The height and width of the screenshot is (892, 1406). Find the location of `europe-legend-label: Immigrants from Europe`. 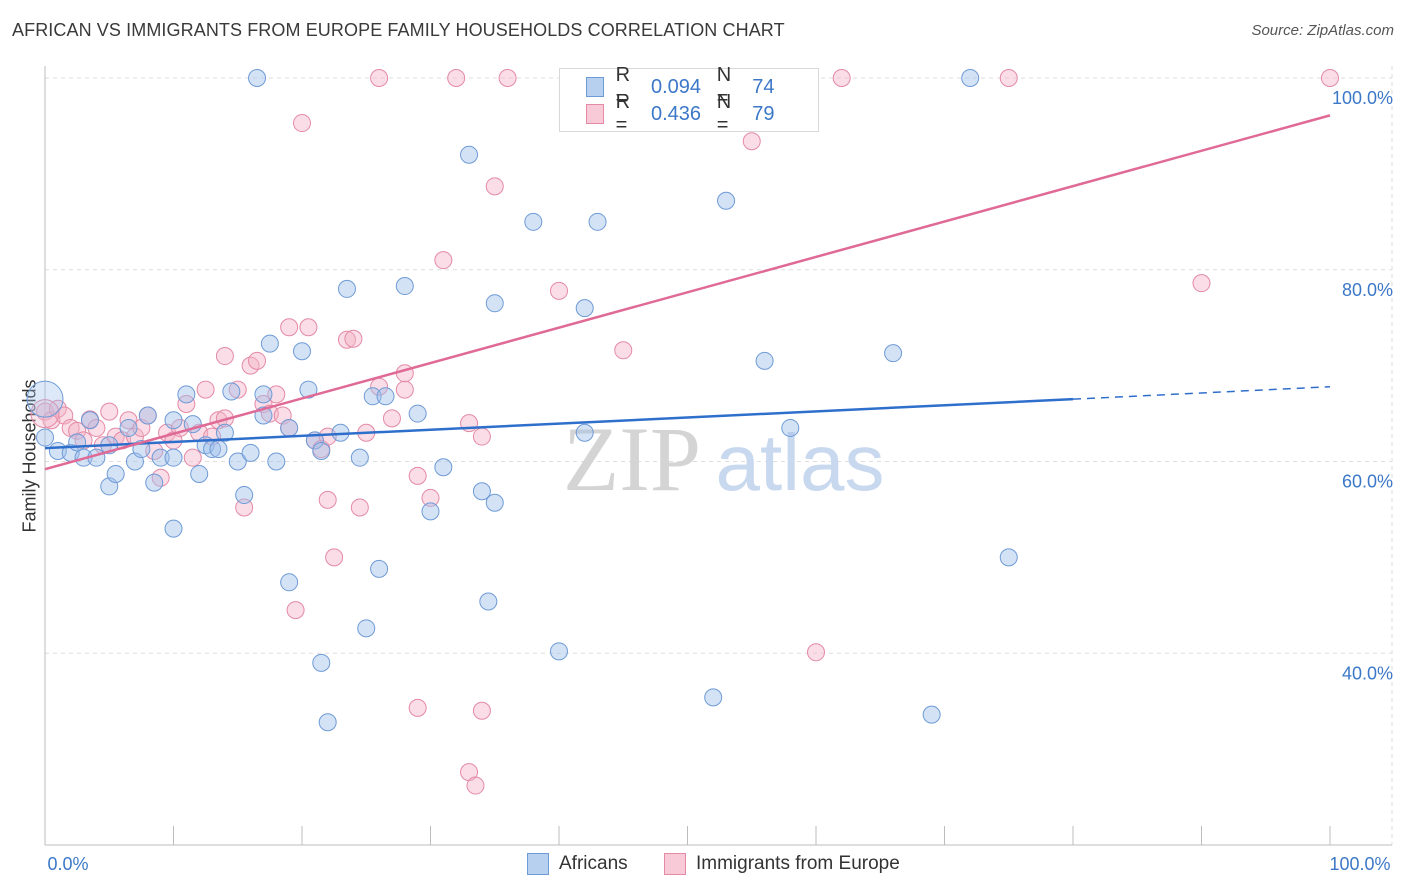

europe-legend-label: Immigrants from Europe is located at coordinates (798, 863).